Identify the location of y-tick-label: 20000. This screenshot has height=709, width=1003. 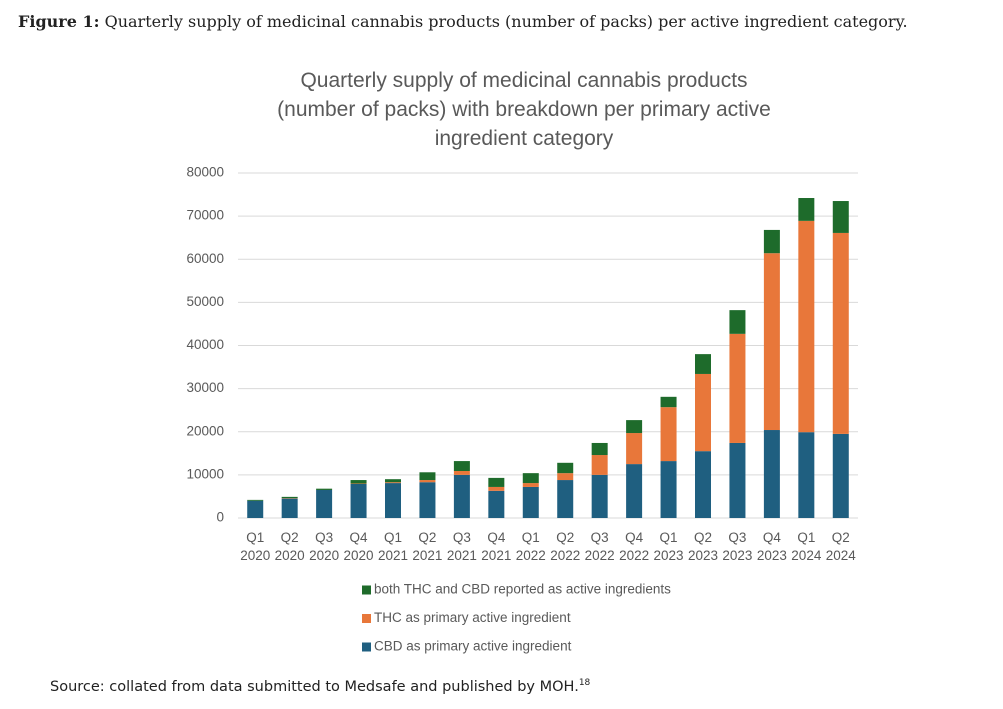
(205, 430).